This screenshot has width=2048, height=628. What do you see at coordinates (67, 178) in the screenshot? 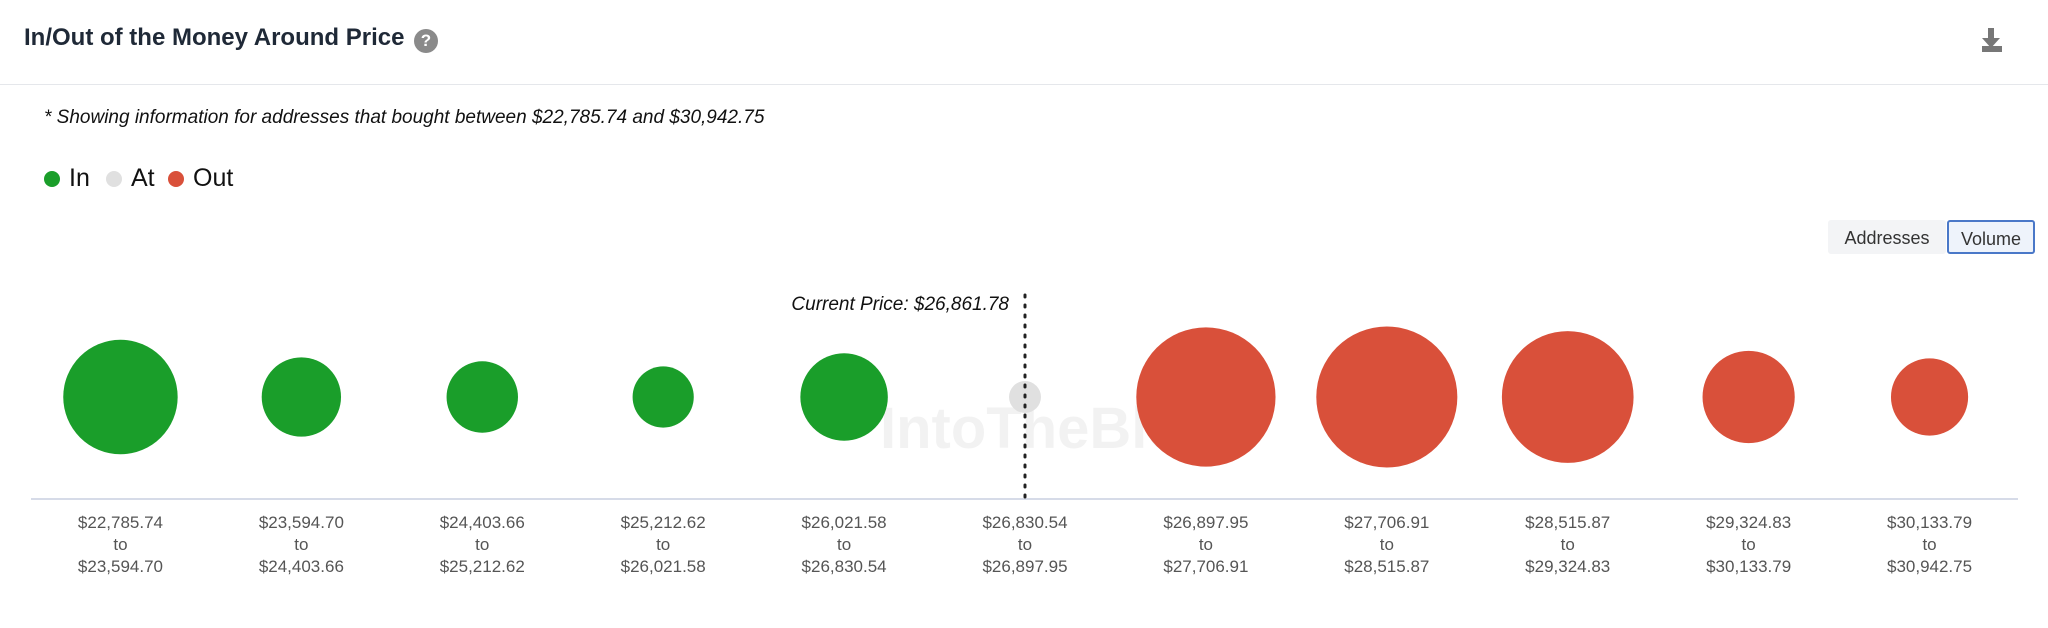
I see `legend-item: In` at bounding box center [67, 178].